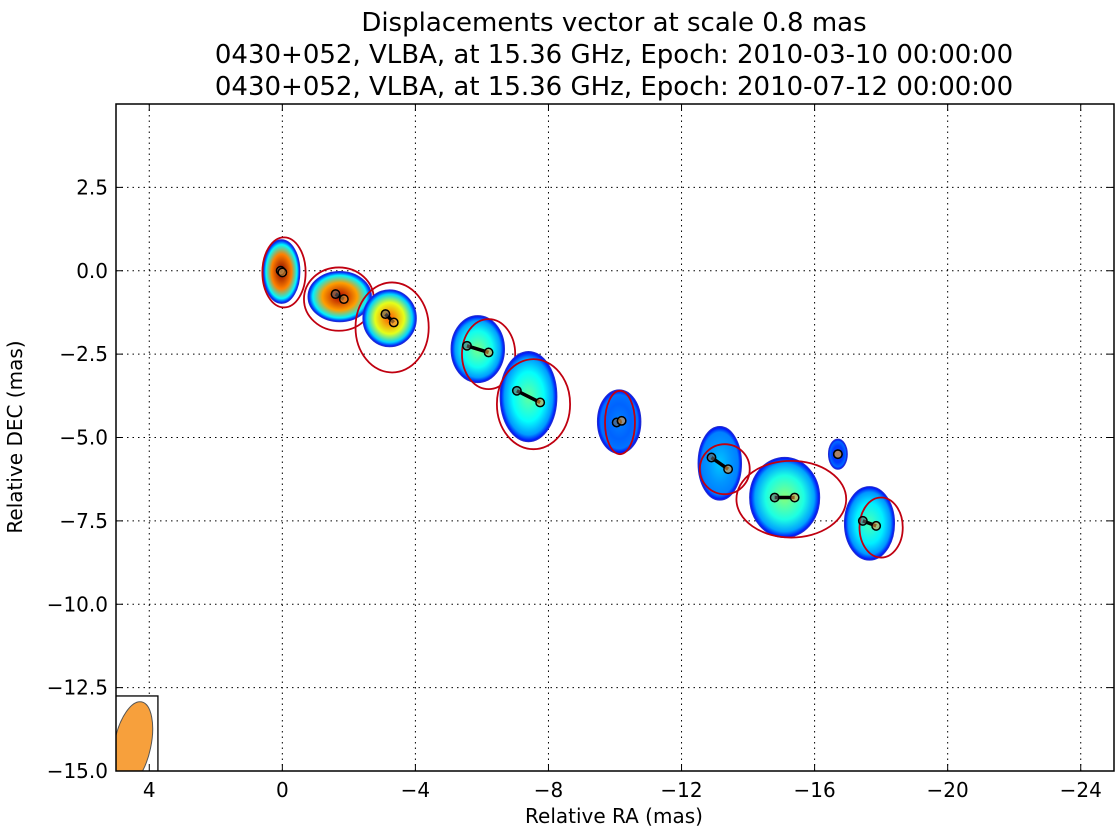 The height and width of the screenshot is (840, 1120). I want to click on y-tick-label: −15.0, so click(77, 771).